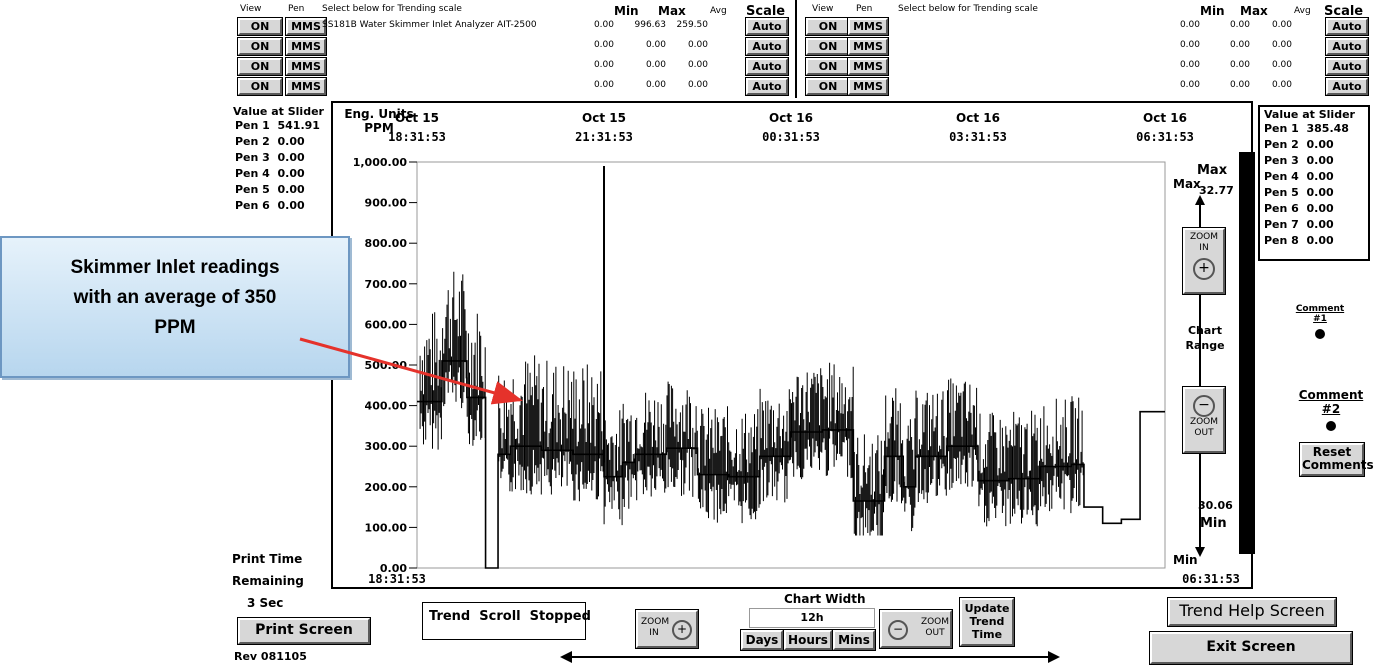  What do you see at coordinates (386, 406) in the screenshot?
I see `y-tick-label: 400.00` at bounding box center [386, 406].